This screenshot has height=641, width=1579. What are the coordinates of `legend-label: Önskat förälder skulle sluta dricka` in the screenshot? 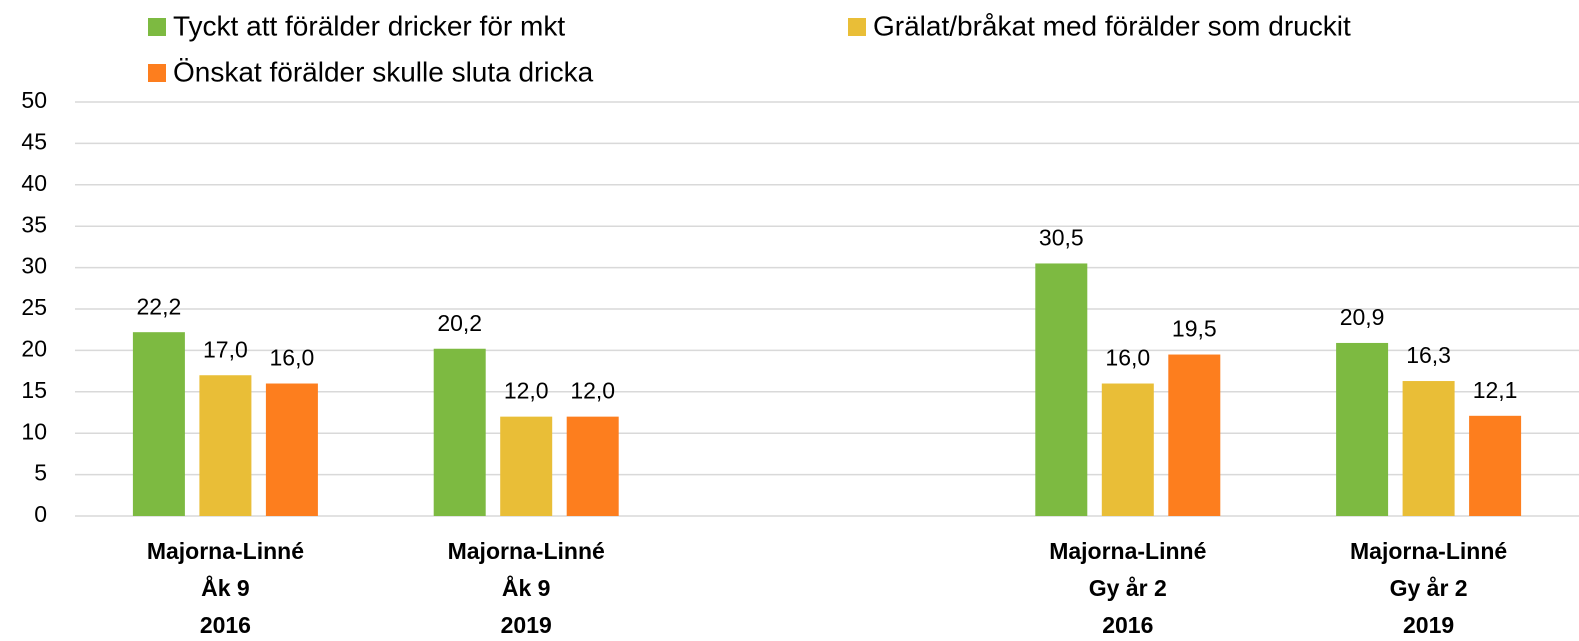 It's located at (383, 71).